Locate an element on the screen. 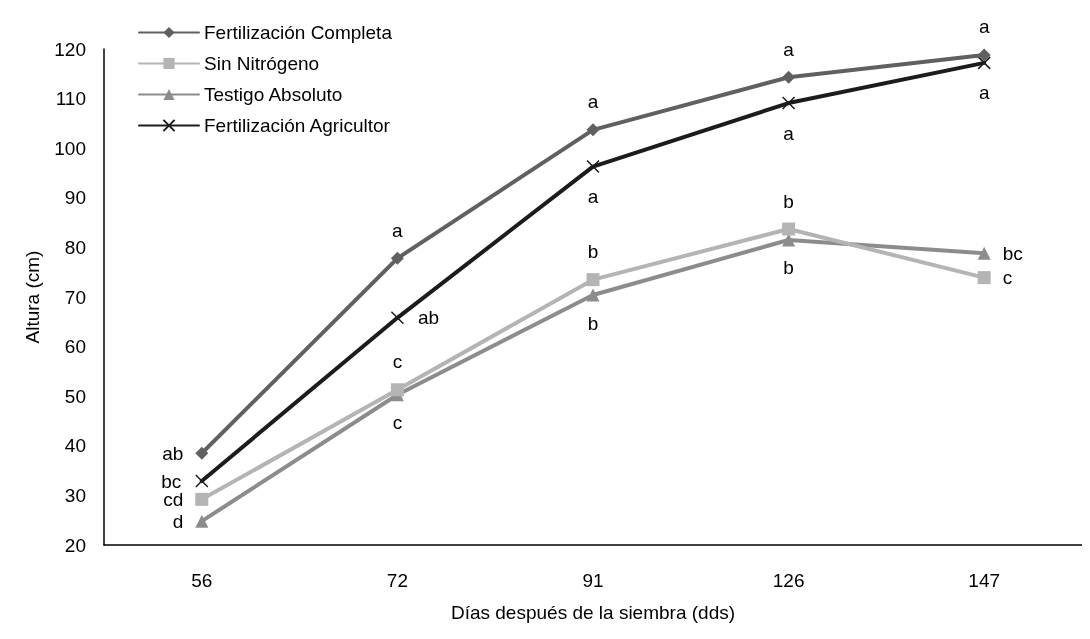 The width and height of the screenshot is (1090, 639). data-label: d is located at coordinates (178, 521).